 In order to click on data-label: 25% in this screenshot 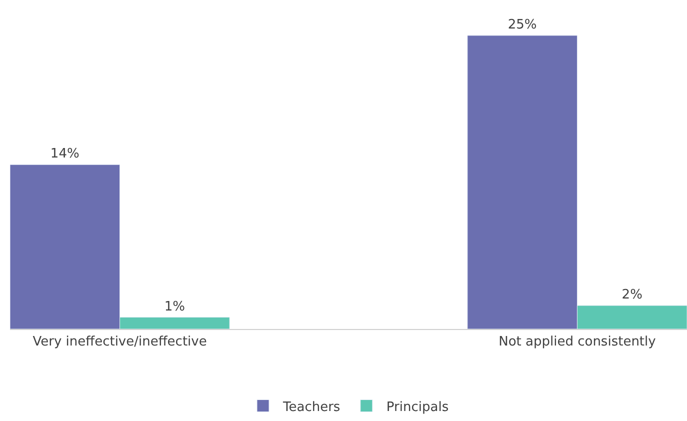, I will do `click(522, 24)`.